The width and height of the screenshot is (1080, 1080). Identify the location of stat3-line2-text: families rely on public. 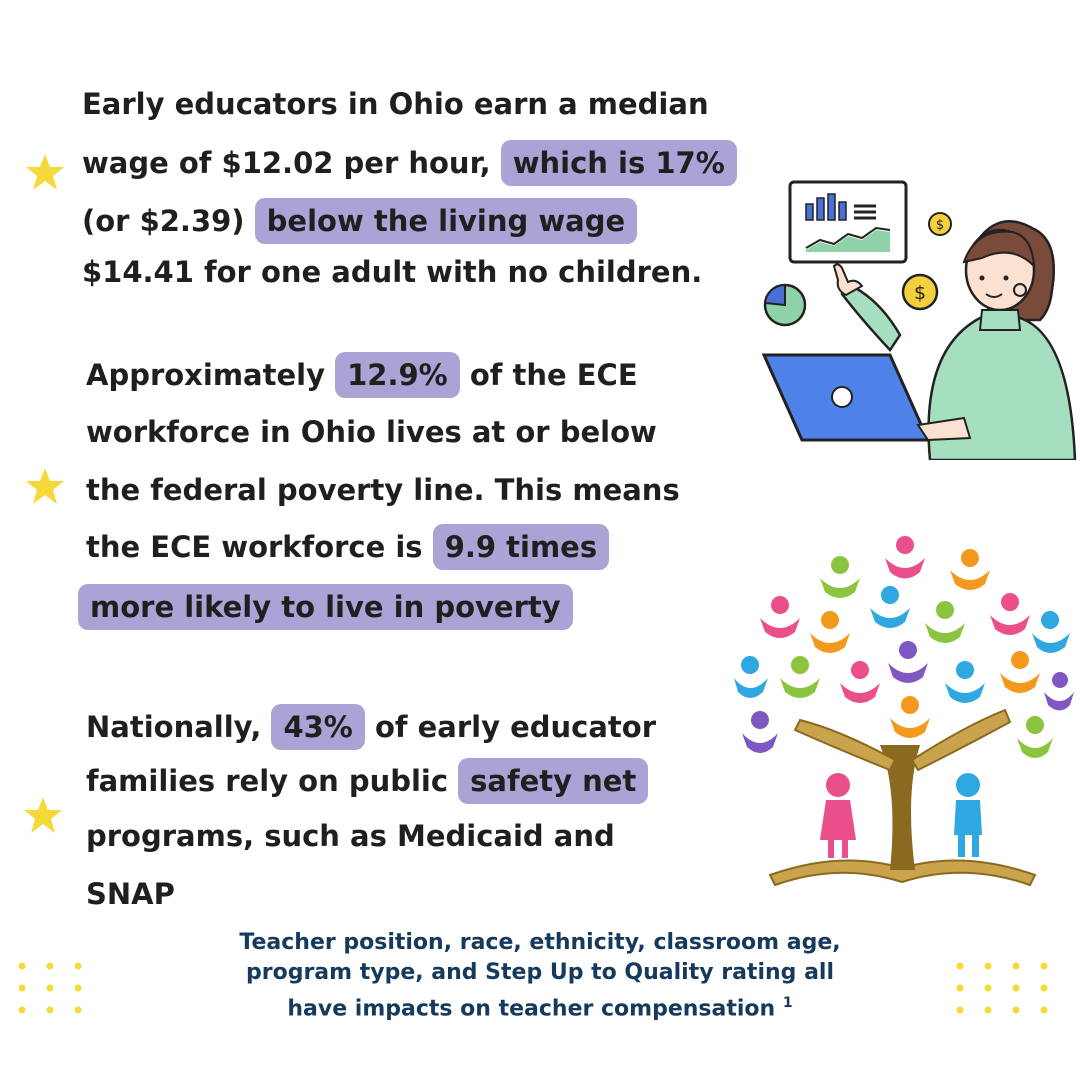
(267, 781).